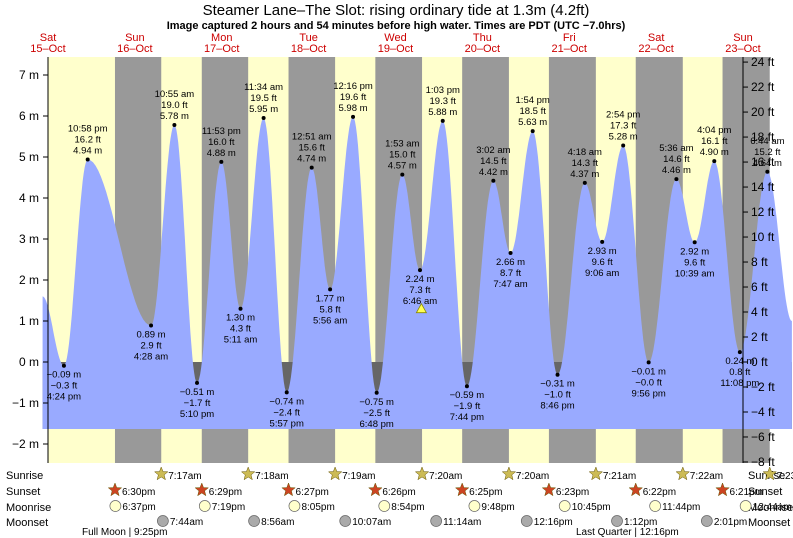  Describe the element at coordinates (419, 279) in the screenshot. I see `tide-label: 2.24 m` at that location.